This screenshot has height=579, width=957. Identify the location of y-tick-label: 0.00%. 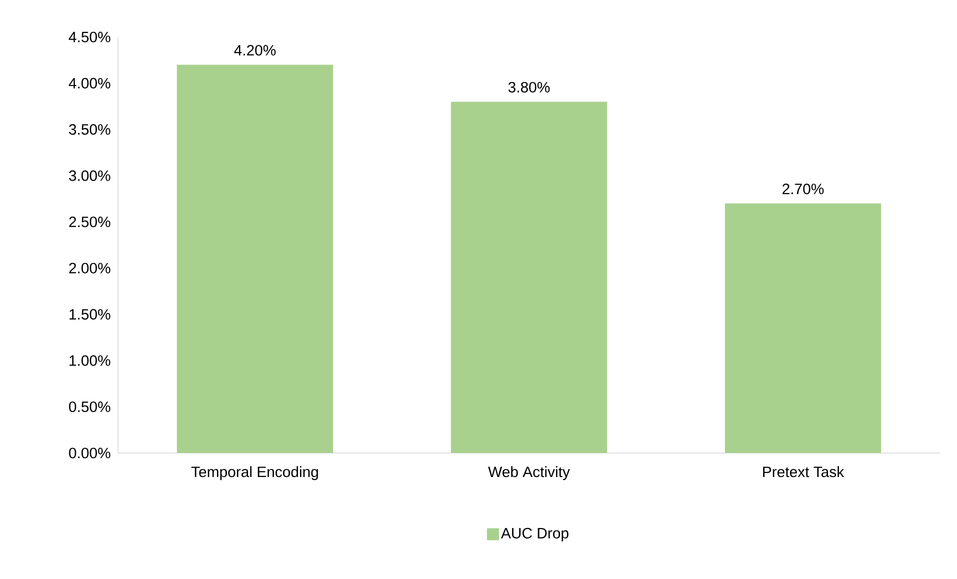
(89, 453).